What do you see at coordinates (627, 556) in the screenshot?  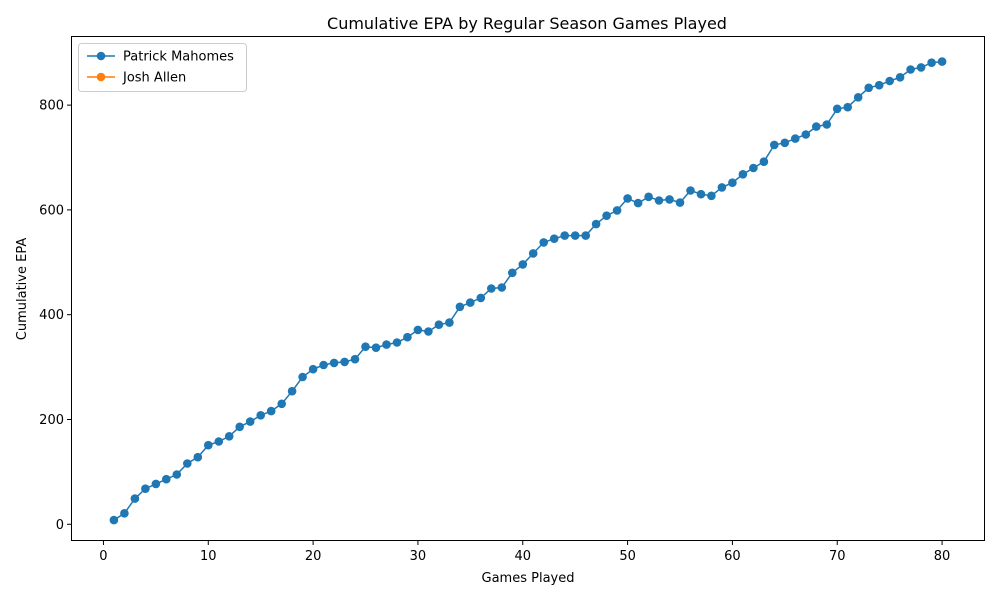 I see `x-tick-label: 50` at bounding box center [627, 556].